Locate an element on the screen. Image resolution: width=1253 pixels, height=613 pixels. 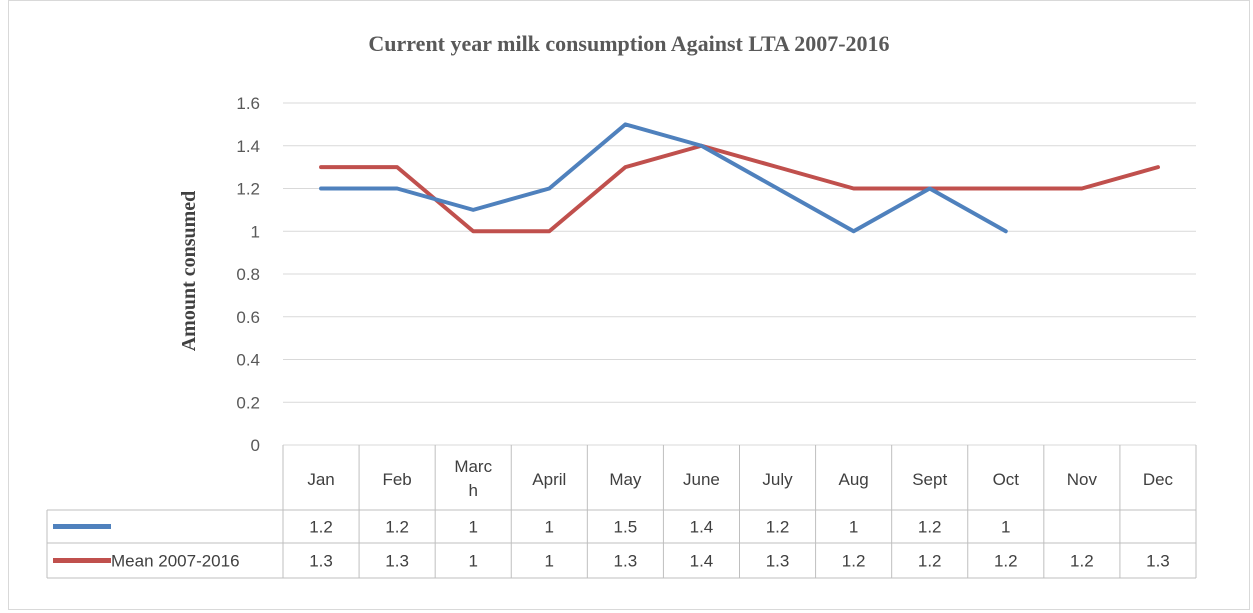
x-tick-label: Oct is located at coordinates (1006, 479).